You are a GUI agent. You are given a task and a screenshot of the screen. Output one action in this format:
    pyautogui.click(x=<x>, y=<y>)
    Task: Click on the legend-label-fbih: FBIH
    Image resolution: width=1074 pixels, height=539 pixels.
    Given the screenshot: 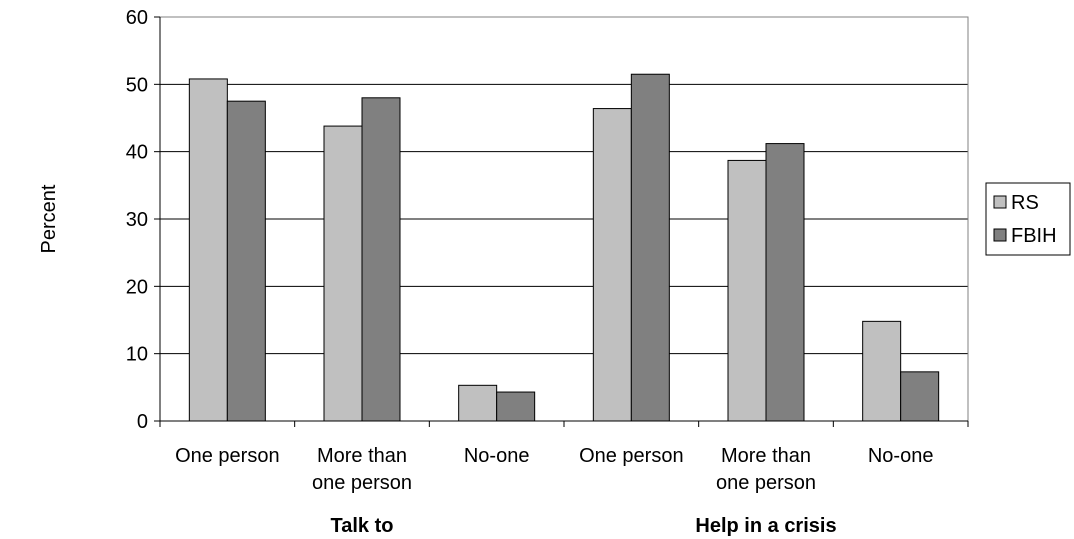 What is the action you would take?
    pyautogui.click(x=1034, y=236)
    